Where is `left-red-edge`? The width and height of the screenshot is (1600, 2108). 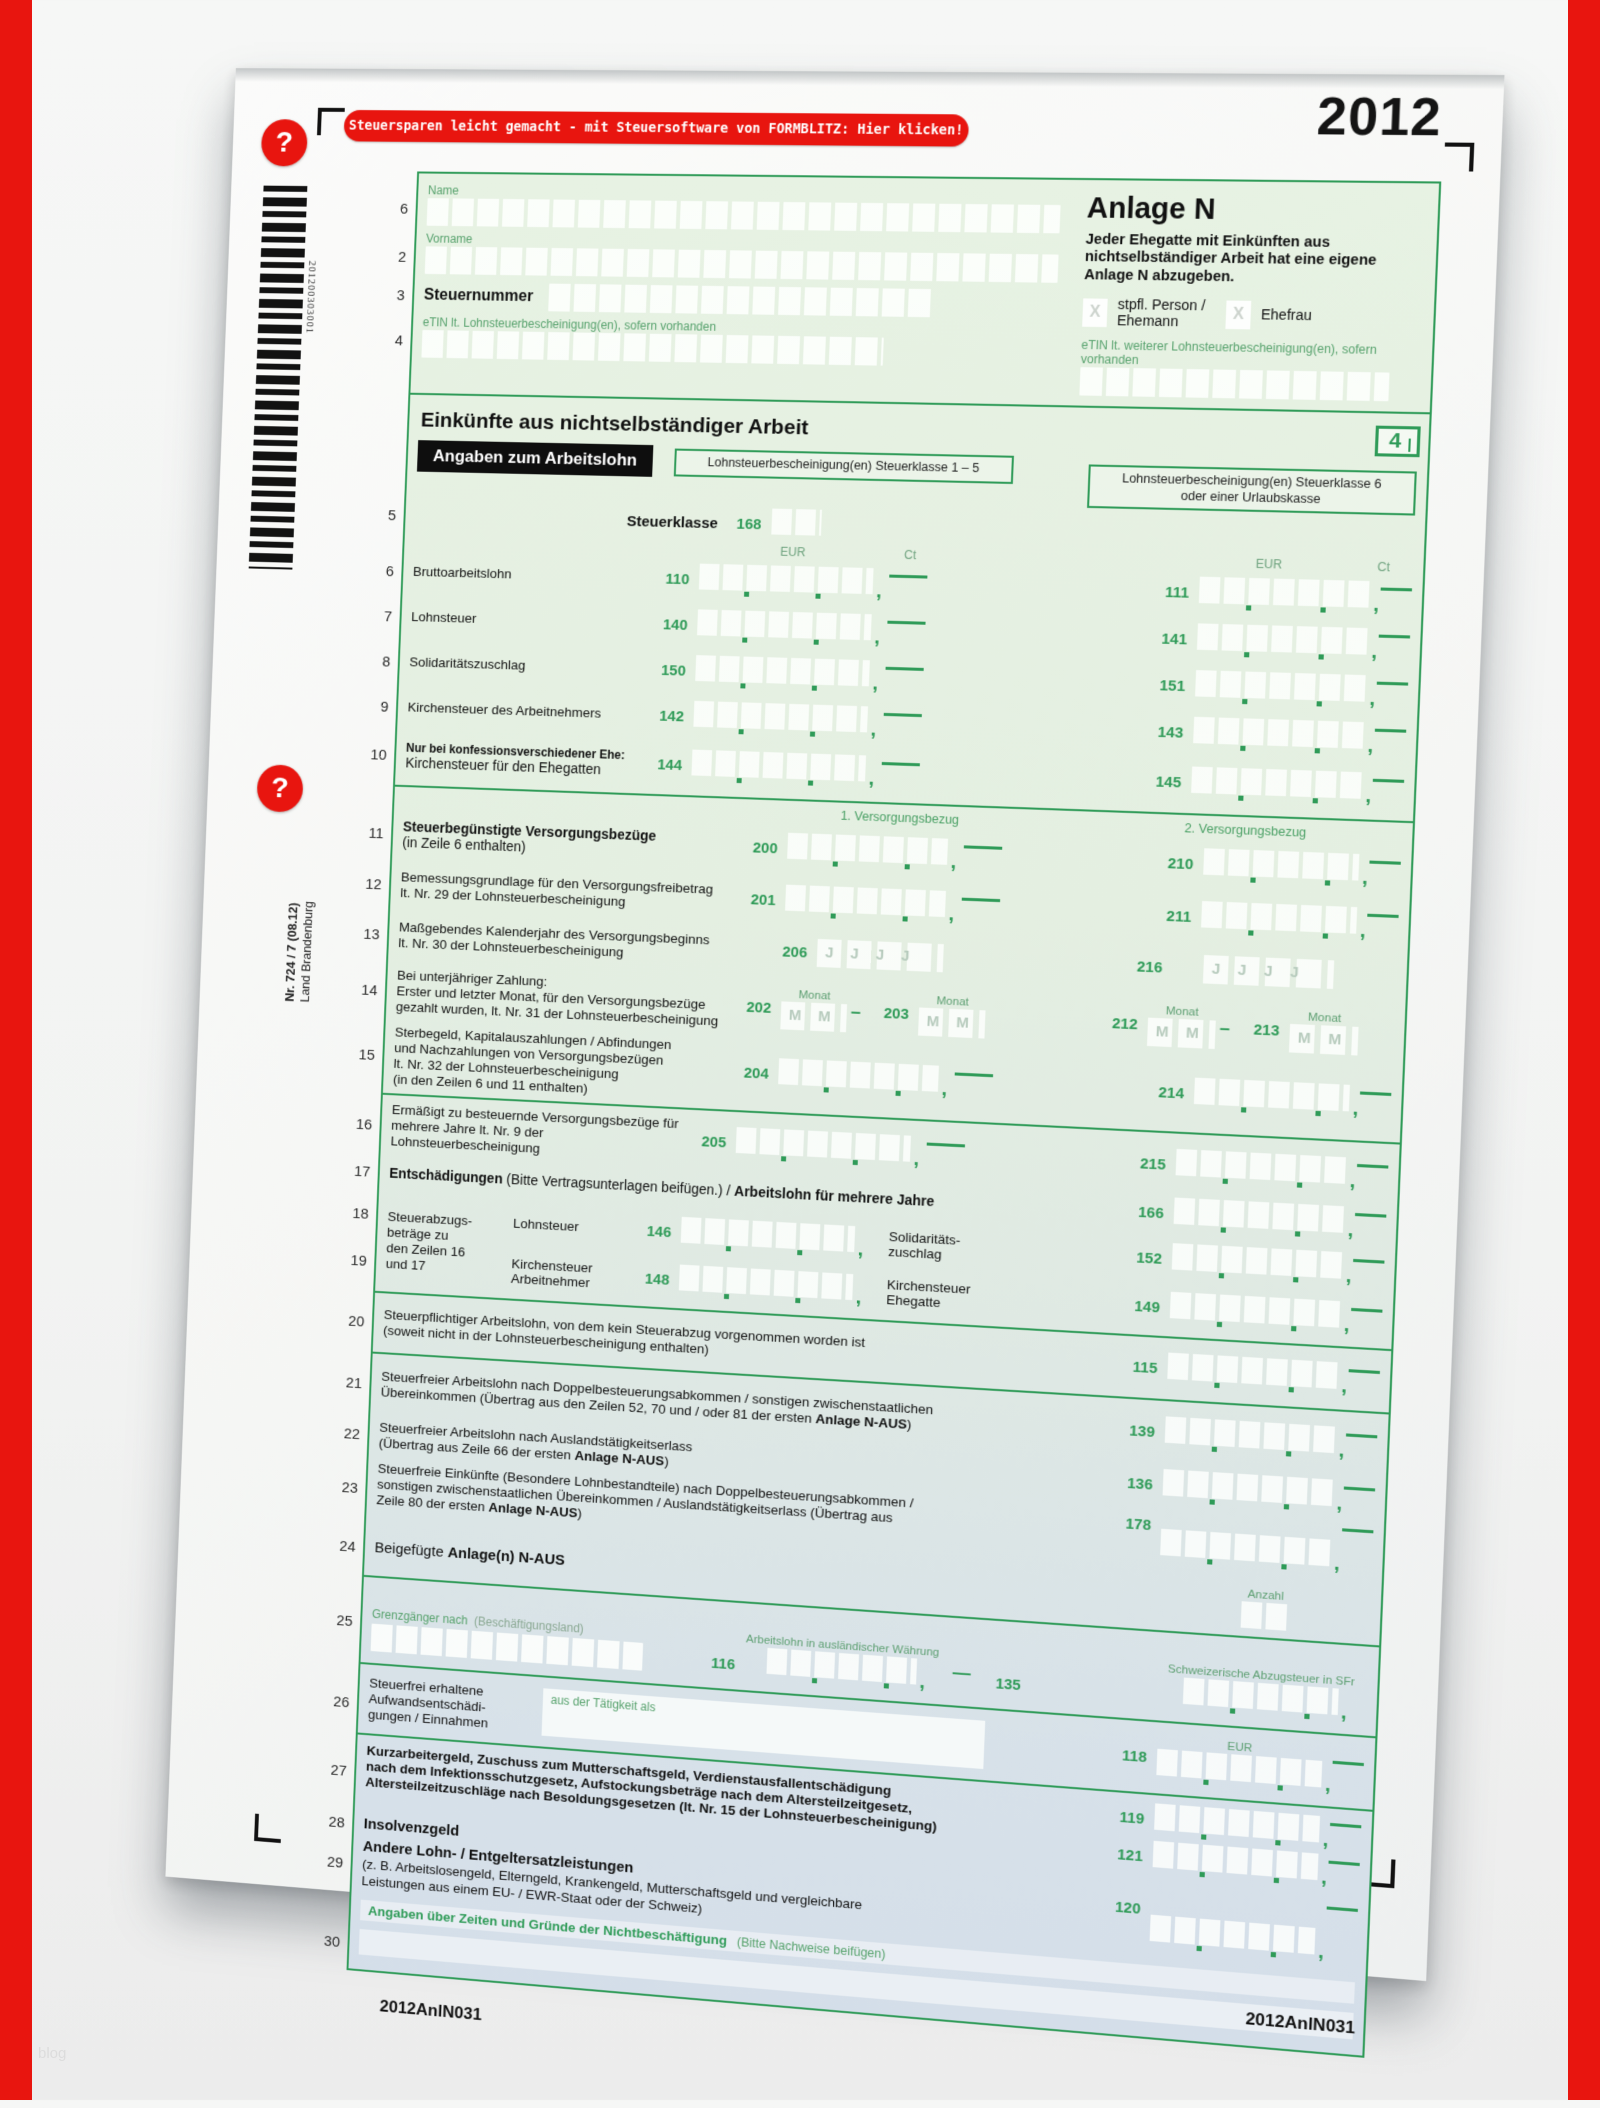 left-red-edge is located at coordinates (16, 1050).